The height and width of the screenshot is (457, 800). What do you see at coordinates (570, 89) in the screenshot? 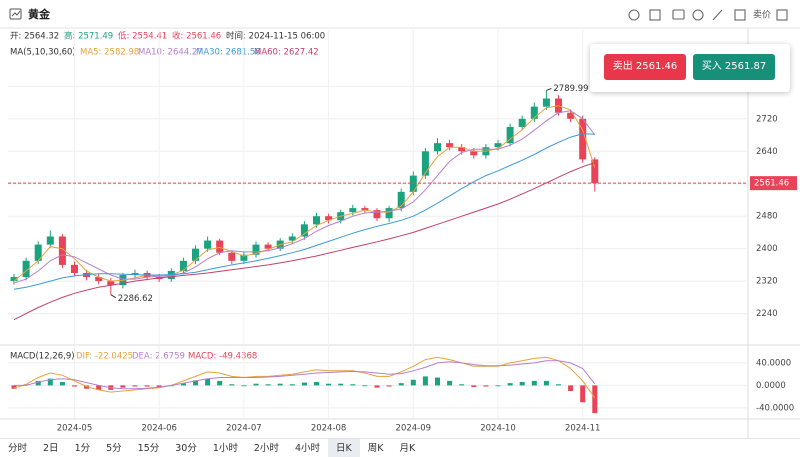
I see `high-annotation: 2789.99` at bounding box center [570, 89].